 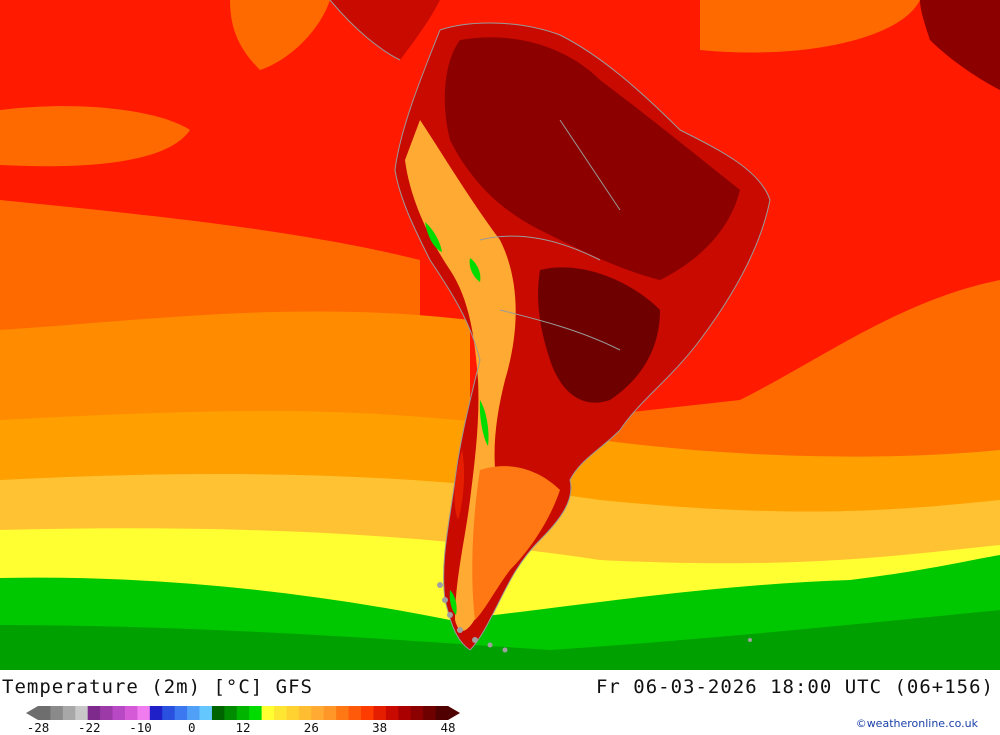 What do you see at coordinates (453, 602) in the screenshot?
I see `map-region-green-tierra` at bounding box center [453, 602].